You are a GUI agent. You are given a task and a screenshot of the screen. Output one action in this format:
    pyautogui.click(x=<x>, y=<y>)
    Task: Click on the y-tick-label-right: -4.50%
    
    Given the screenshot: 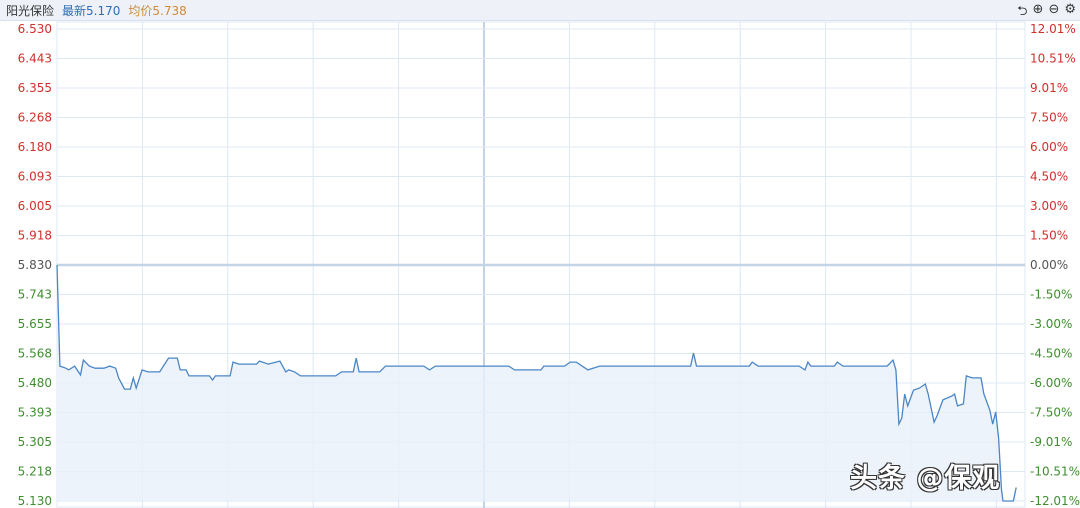 What is the action you would take?
    pyautogui.click(x=1051, y=354)
    